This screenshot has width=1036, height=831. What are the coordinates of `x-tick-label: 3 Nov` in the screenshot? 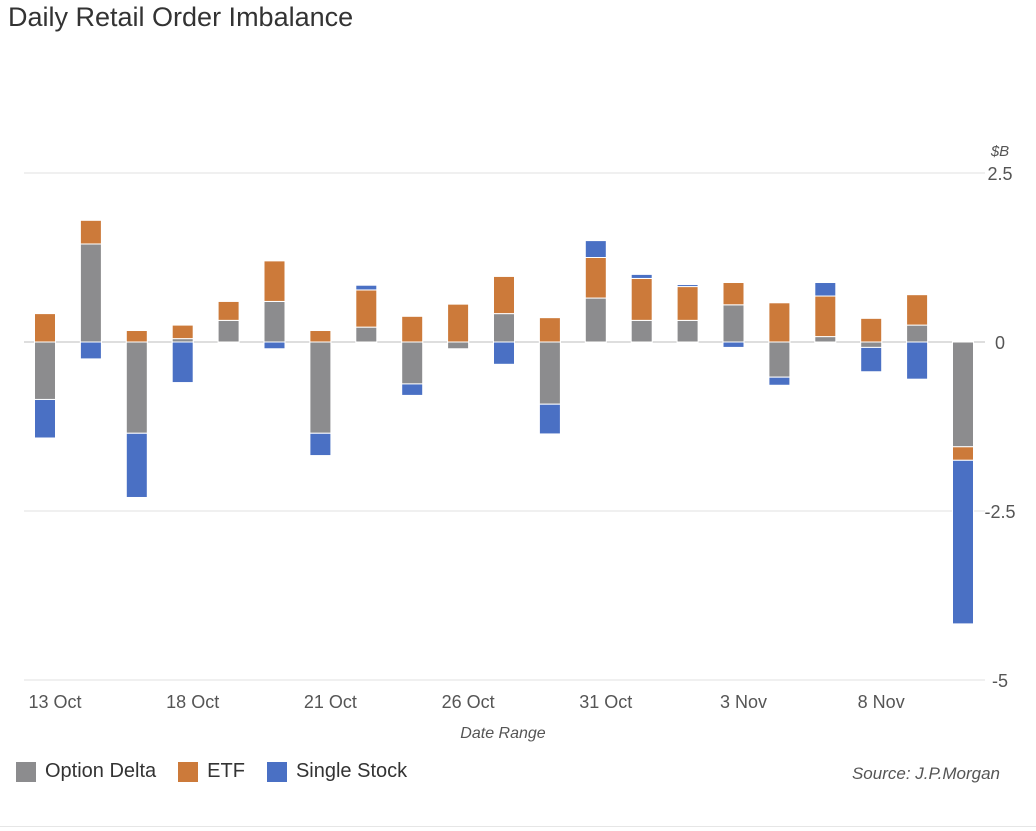 It's located at (743, 702).